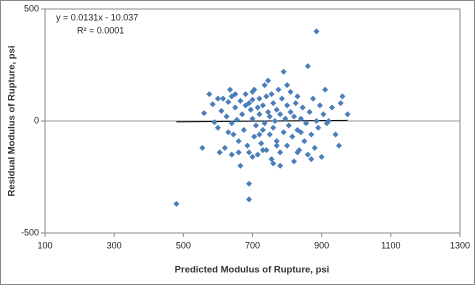 Image resolution: width=475 pixels, height=285 pixels. Describe the element at coordinates (114, 245) in the screenshot. I see `x-tick-label: 300` at that location.